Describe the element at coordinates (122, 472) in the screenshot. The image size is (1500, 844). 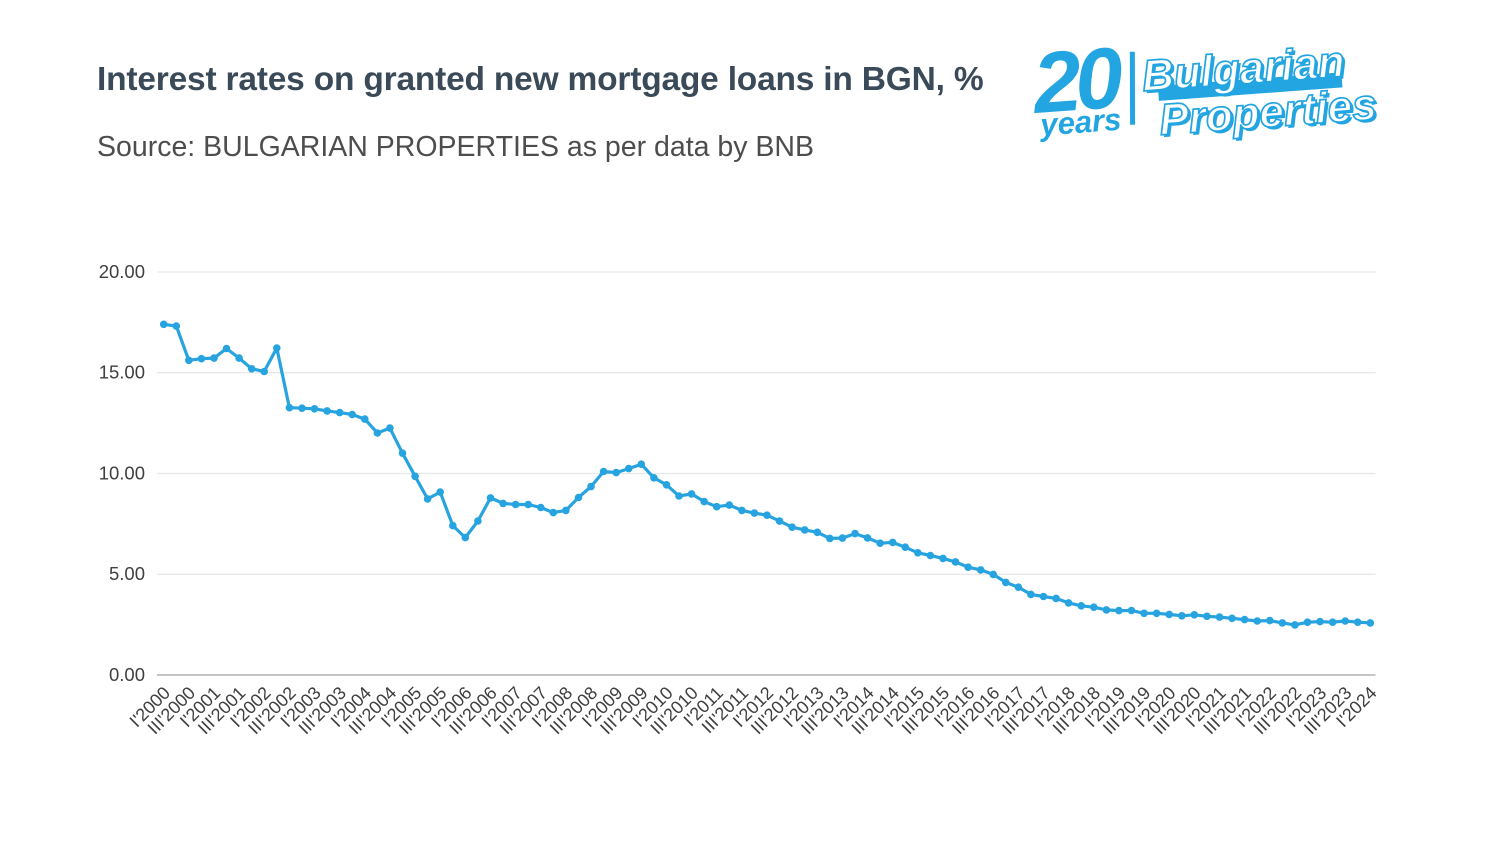
I see `svg-text: 10.00` at that location.